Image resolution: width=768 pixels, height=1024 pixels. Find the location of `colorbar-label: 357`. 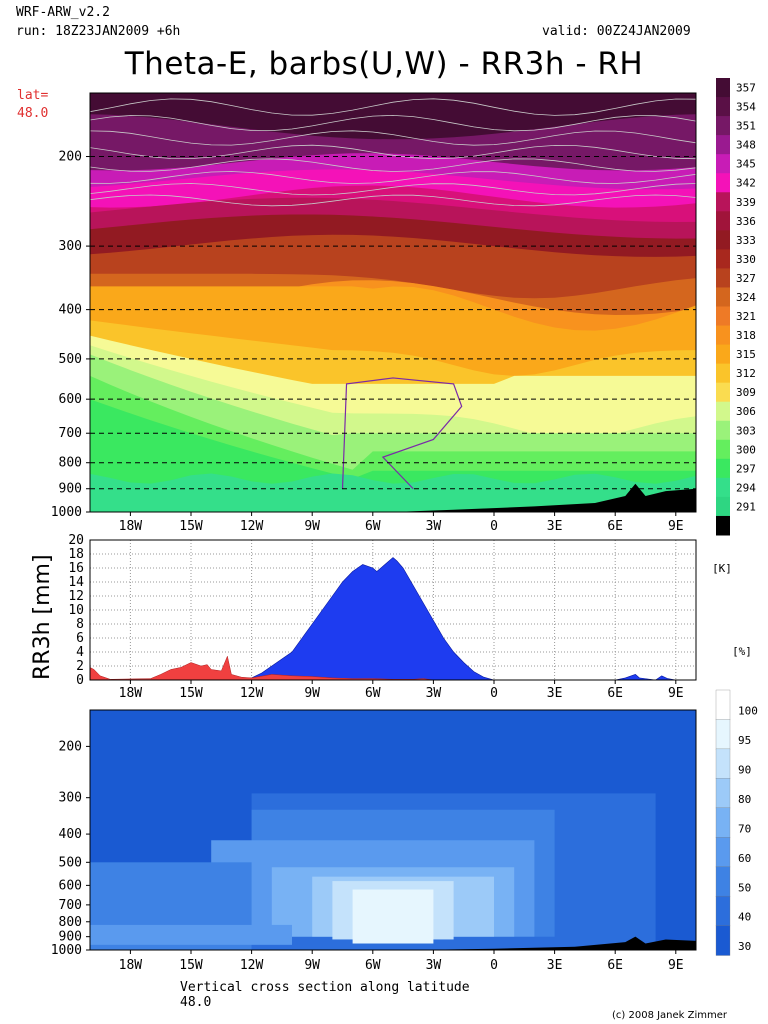

colorbar-label: 357 is located at coordinates (746, 88).